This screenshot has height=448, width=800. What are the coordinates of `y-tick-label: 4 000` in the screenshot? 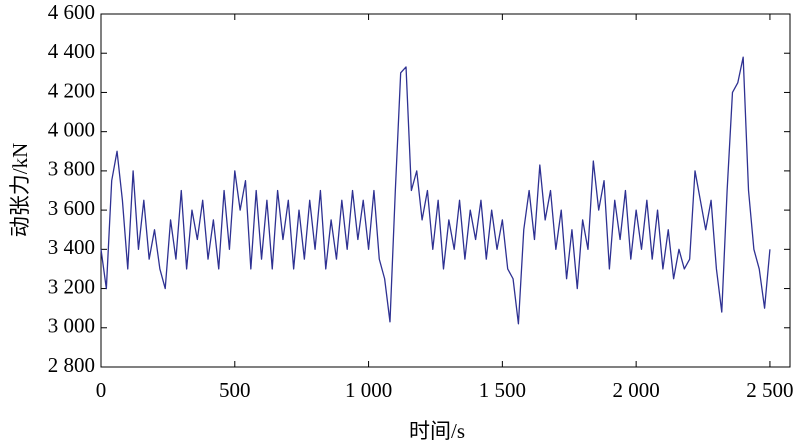 It's located at (71, 129).